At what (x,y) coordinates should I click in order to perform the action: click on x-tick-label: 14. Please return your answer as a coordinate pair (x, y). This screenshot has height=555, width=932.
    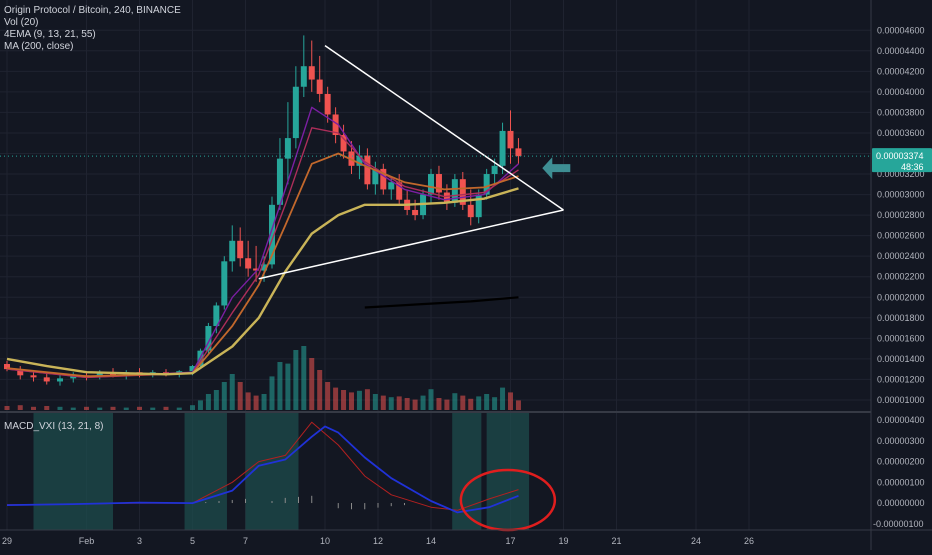
    Looking at the image, I should click on (431, 541).